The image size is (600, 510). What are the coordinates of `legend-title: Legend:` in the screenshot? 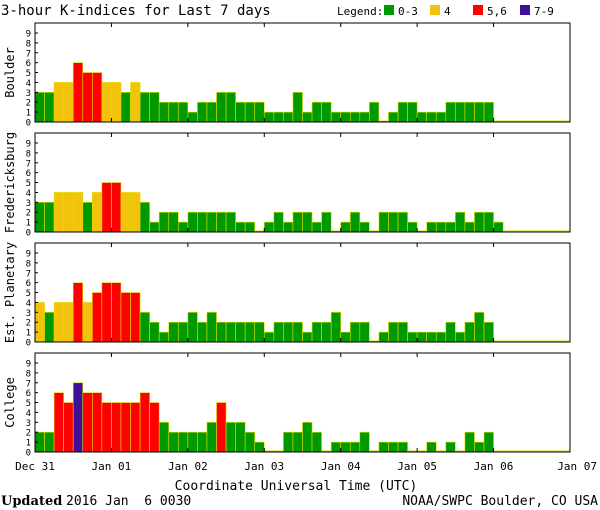 It's located at (360, 11).